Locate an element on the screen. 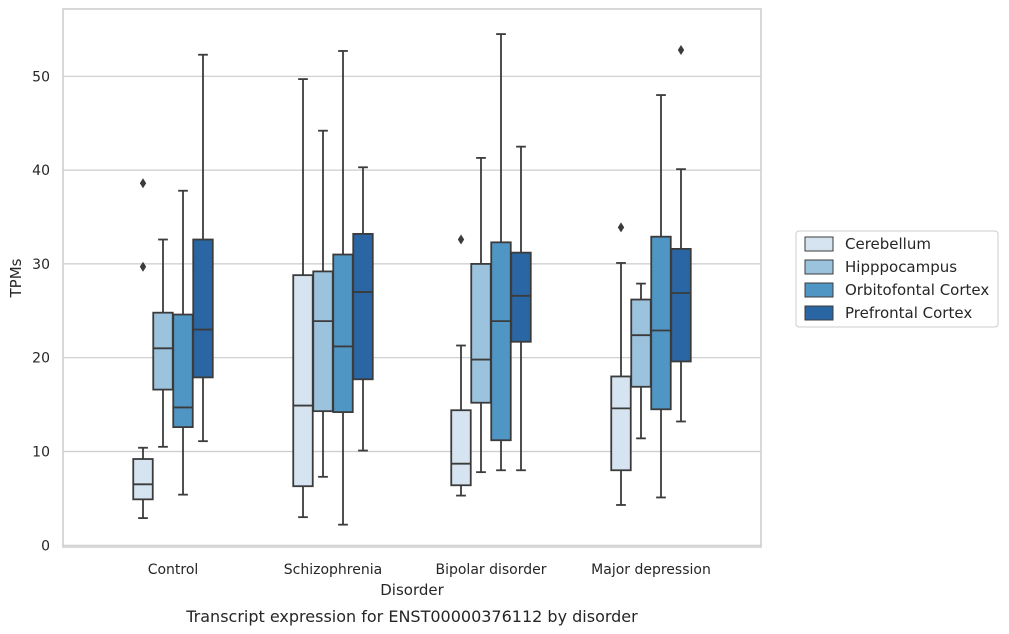  x-axis-label: Disorder is located at coordinates (412, 590).